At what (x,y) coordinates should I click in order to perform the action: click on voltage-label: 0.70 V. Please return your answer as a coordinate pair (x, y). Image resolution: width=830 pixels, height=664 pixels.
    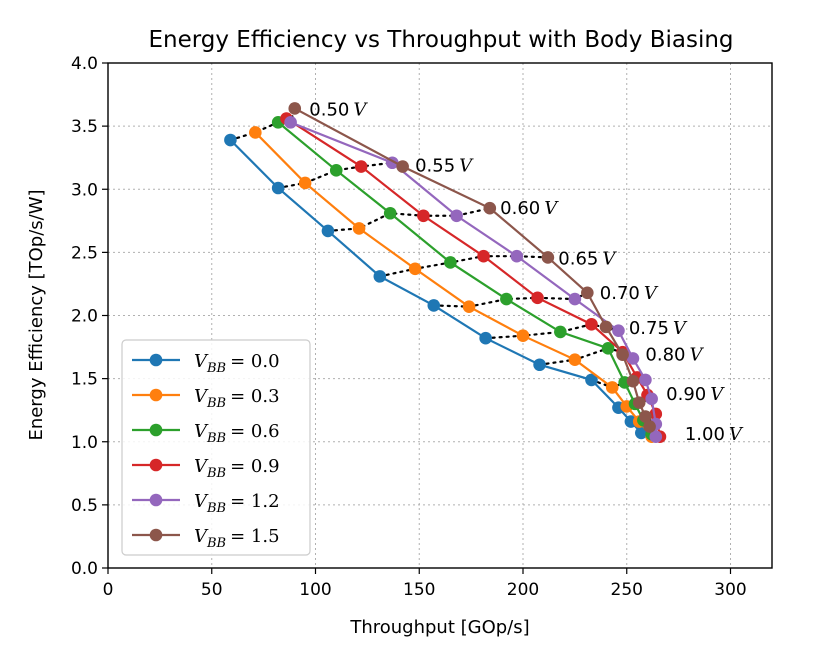
    Looking at the image, I should click on (629, 293).